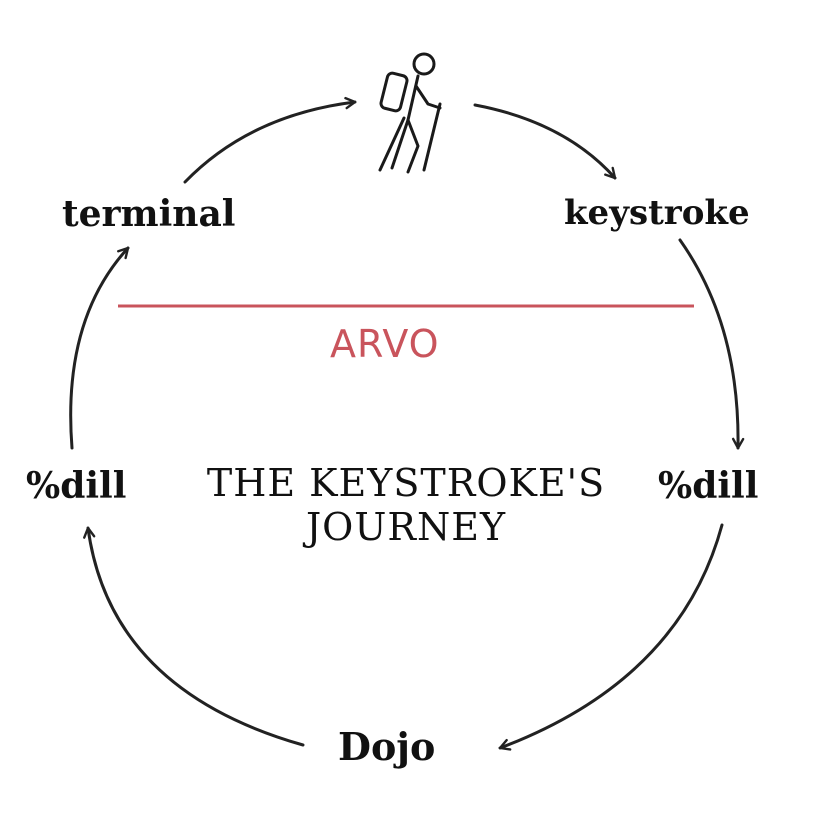 This screenshot has height=818, width=816. Describe the element at coordinates (410, 113) in the screenshot. I see `hiker-icon` at that location.